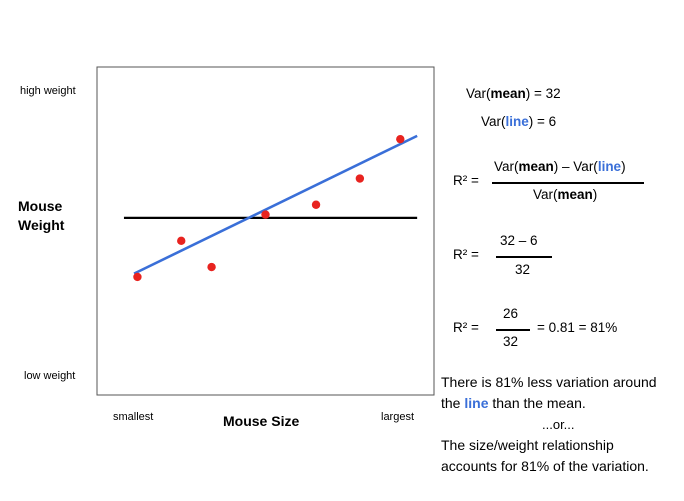 This screenshot has width=684, height=501. What do you see at coordinates (261, 421) in the screenshot?
I see `x-axis-title: Mouse Size` at bounding box center [261, 421].